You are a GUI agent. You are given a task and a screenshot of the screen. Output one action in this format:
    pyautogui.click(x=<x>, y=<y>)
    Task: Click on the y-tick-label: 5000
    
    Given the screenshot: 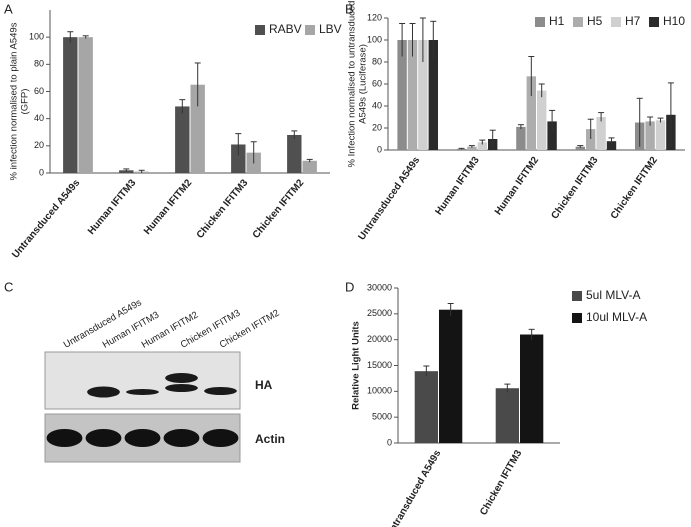 What is the action you would take?
    pyautogui.click(x=382, y=417)
    